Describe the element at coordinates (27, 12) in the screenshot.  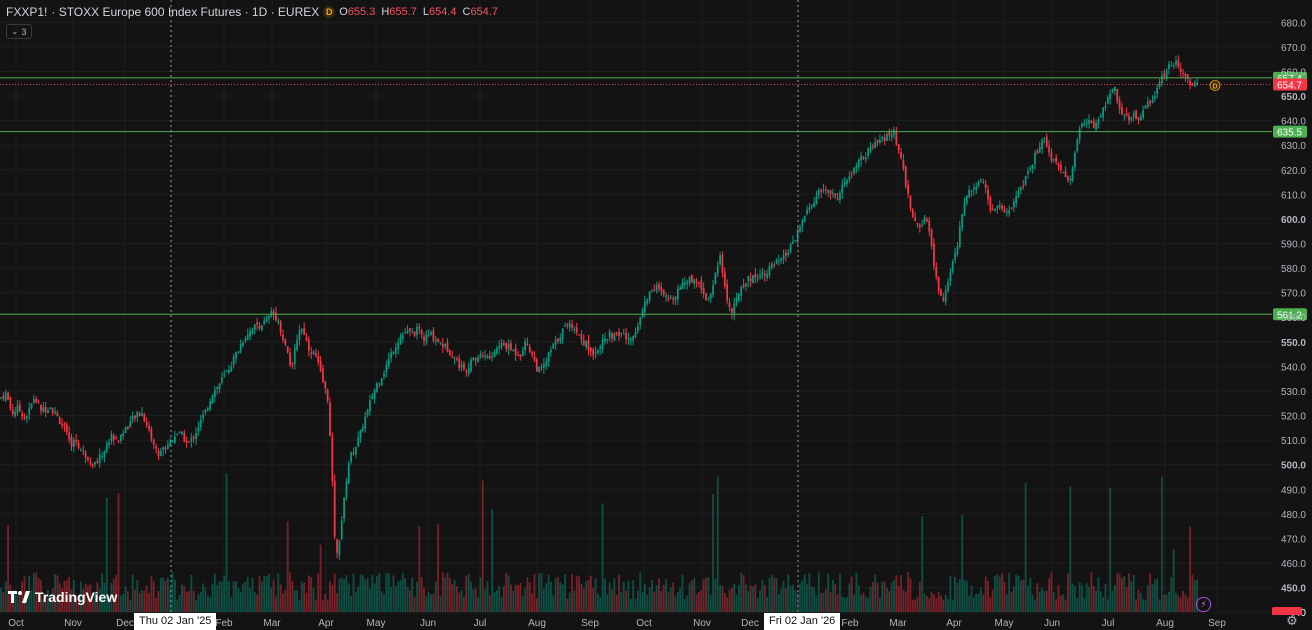
I see `symbol-name: FXXP1!` at that location.